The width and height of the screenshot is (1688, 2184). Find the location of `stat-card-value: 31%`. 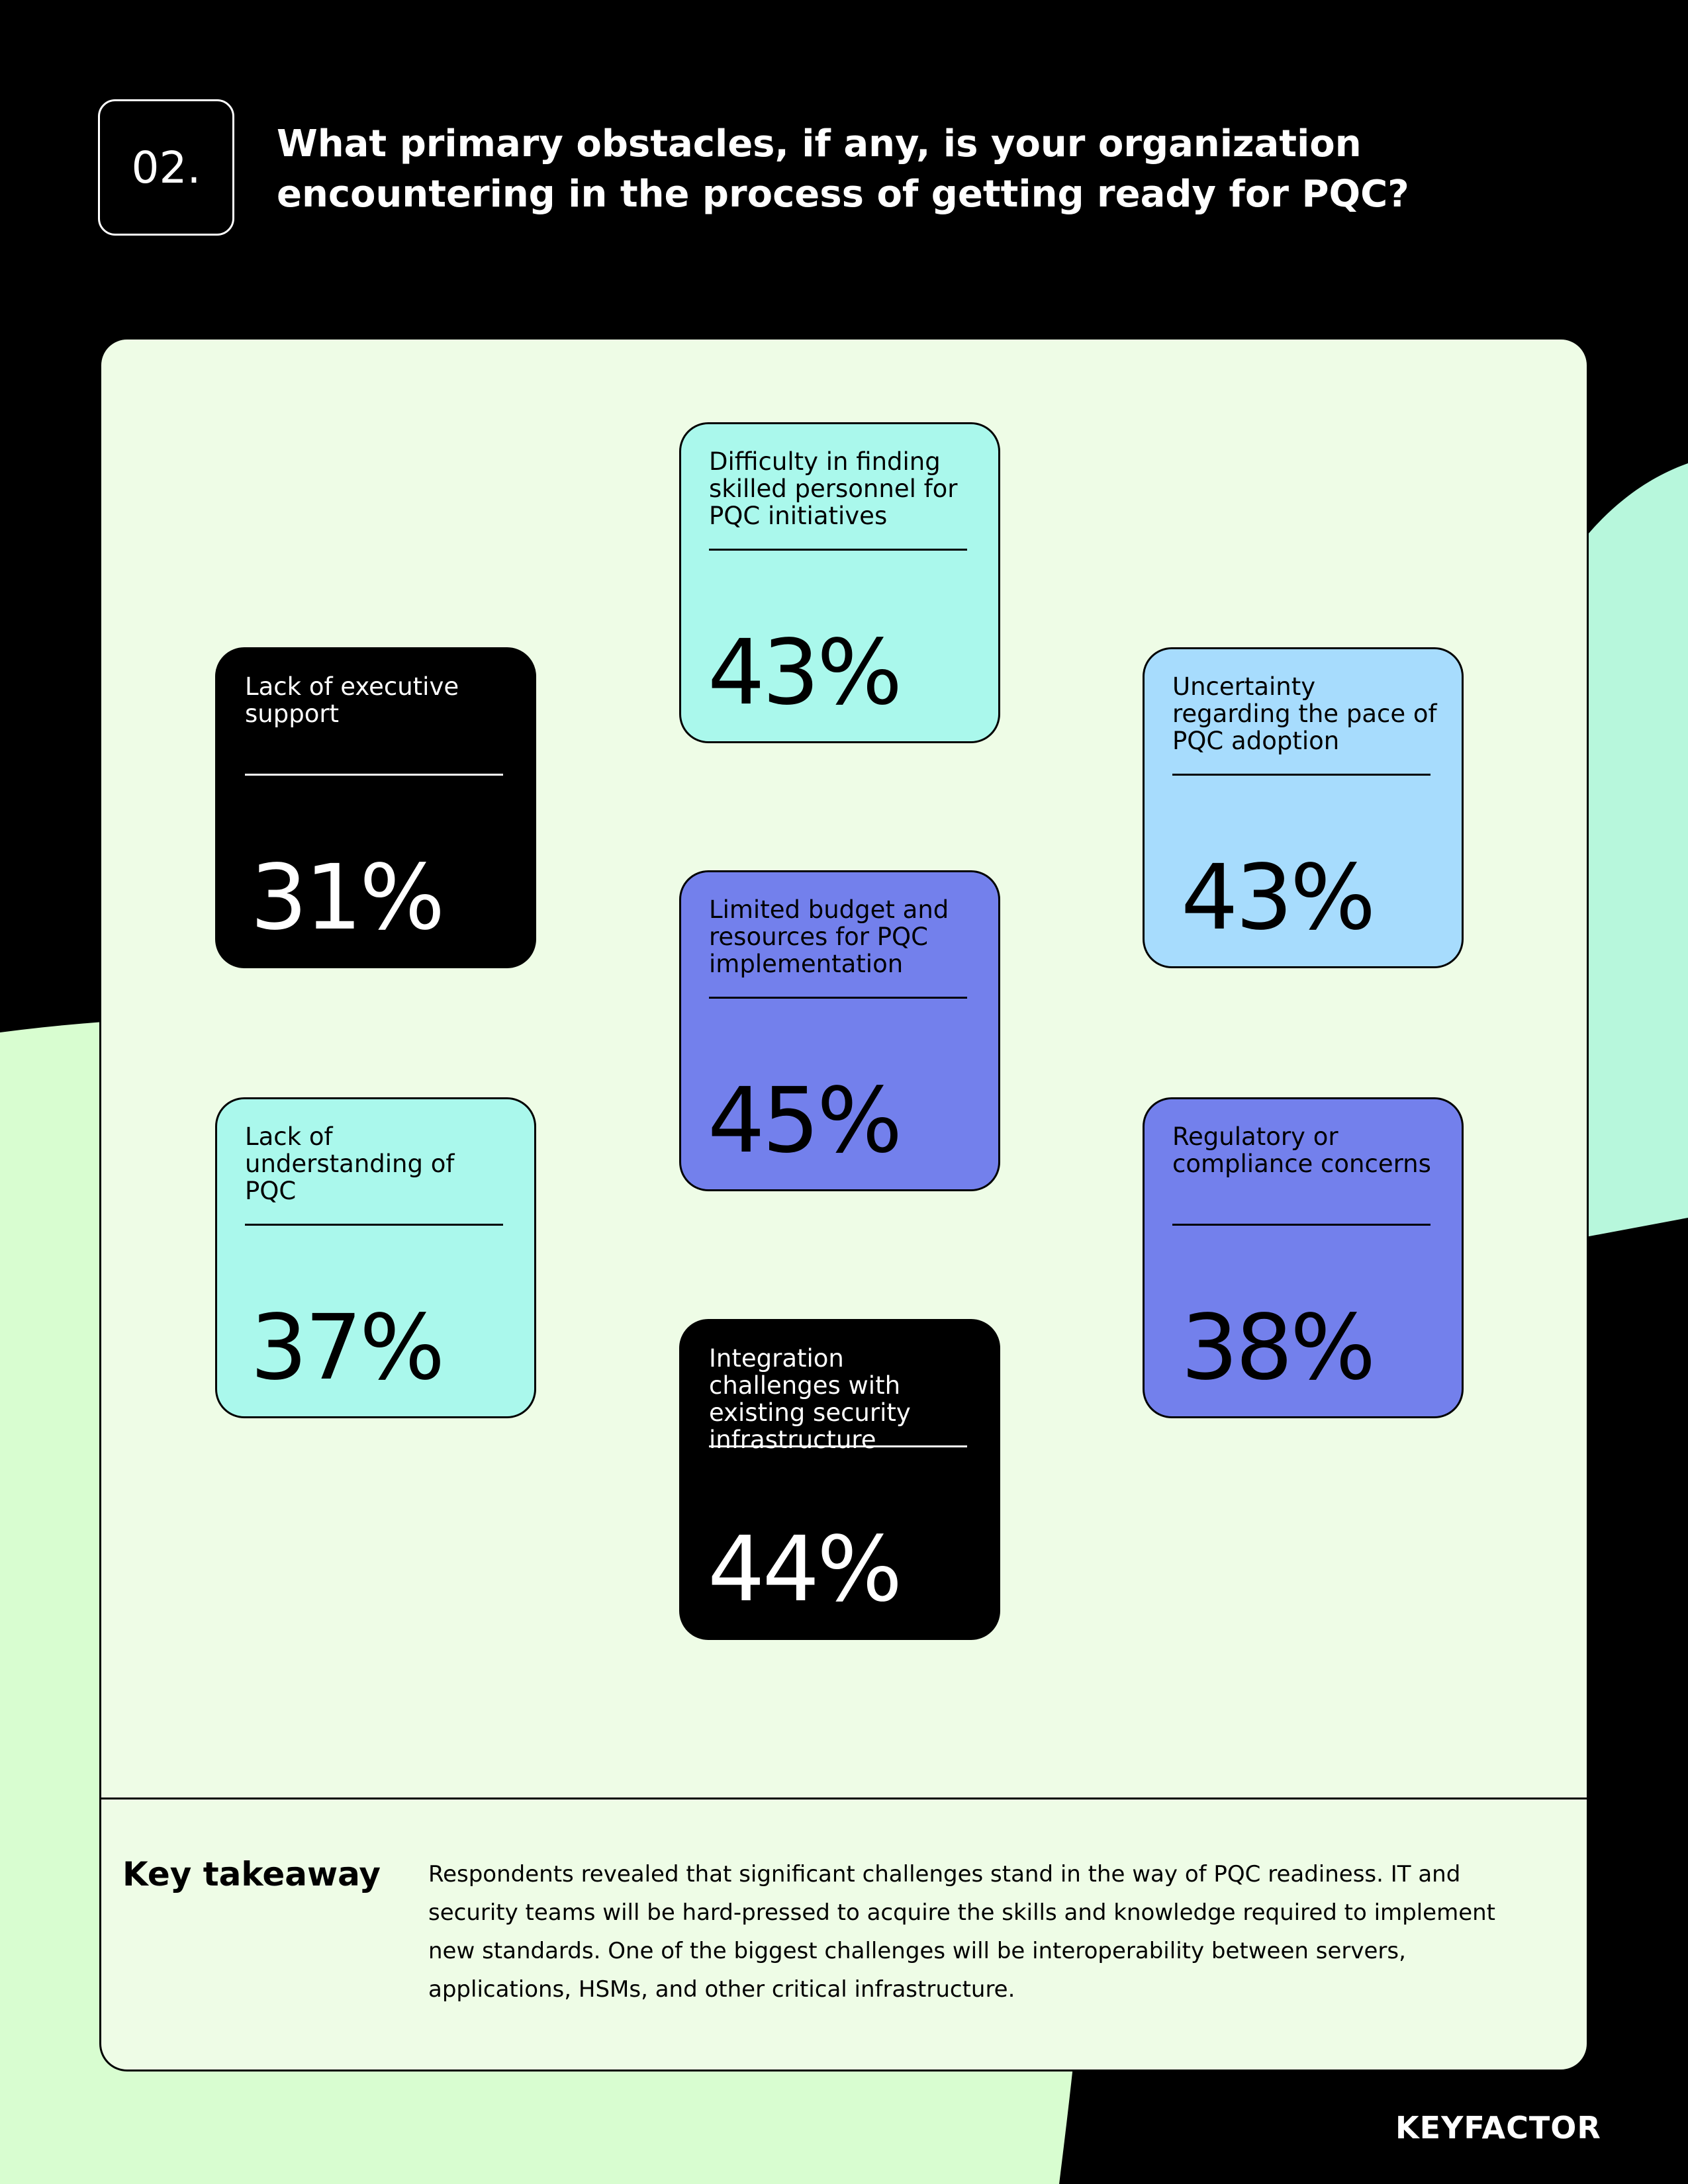

stat-card-value: 31% is located at coordinates (347, 898).